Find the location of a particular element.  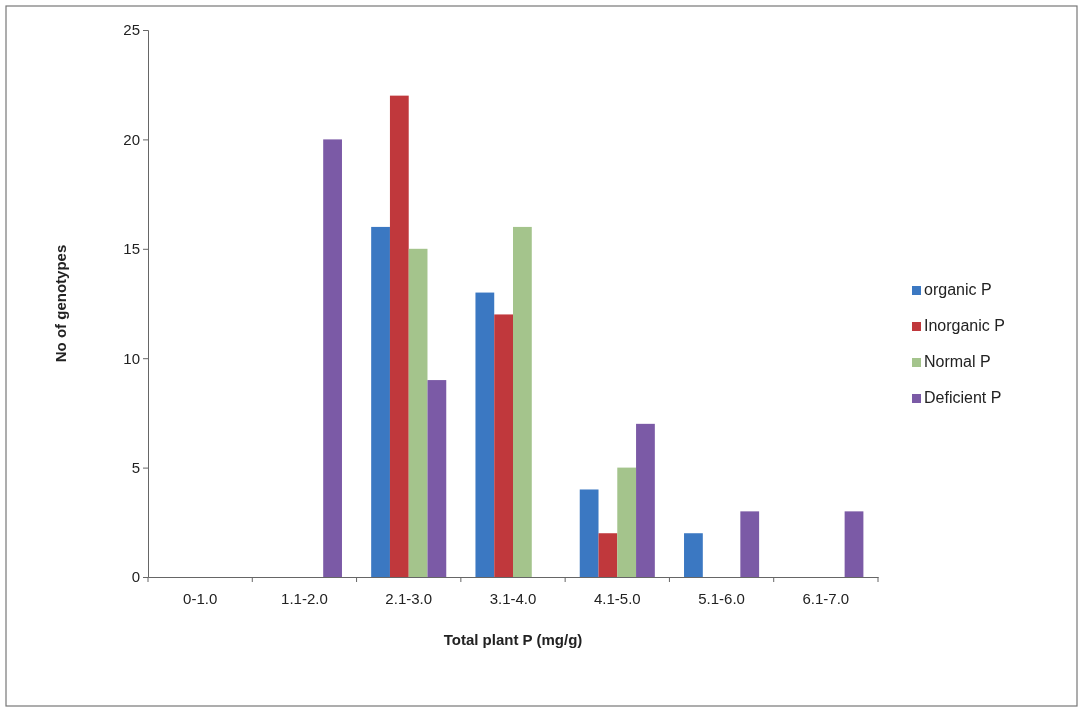

y-tick-label: 25 is located at coordinates (131, 30).